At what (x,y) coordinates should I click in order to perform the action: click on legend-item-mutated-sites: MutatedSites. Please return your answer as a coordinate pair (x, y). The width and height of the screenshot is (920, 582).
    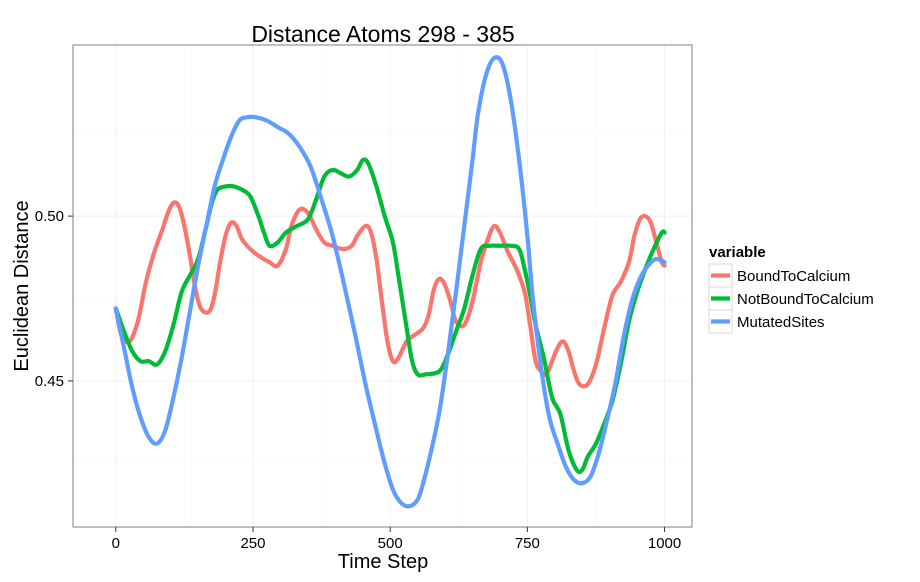
    Looking at the image, I should click on (766, 321).